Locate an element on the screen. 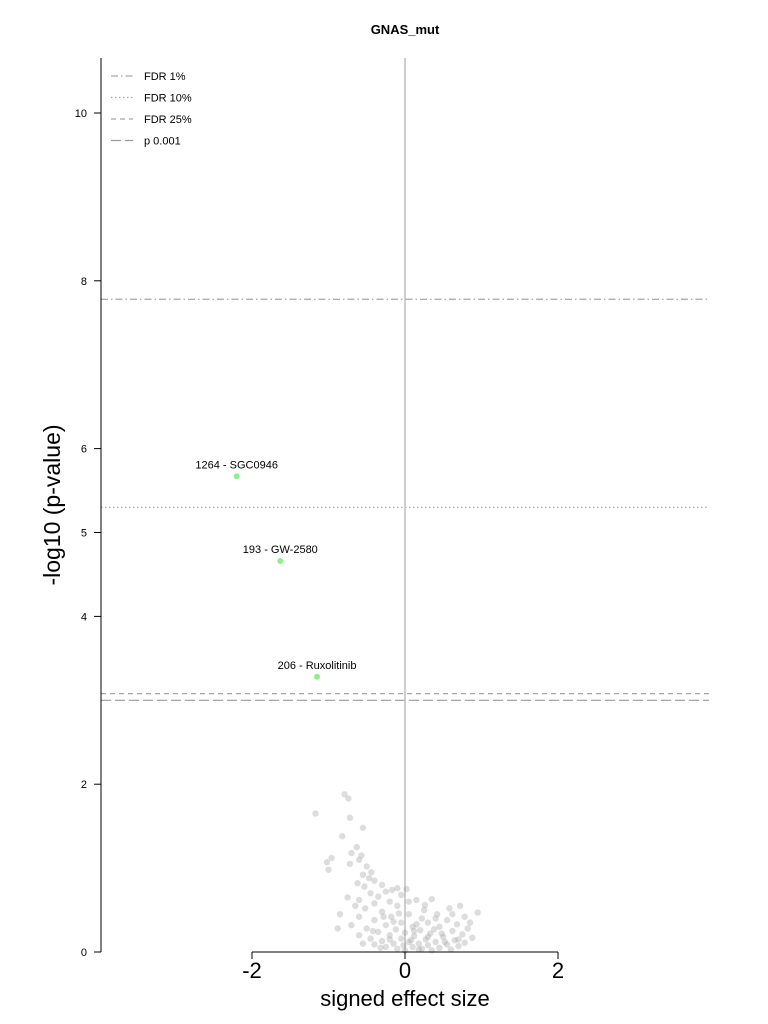  y-tick-label: 0 is located at coordinates (84, 953).